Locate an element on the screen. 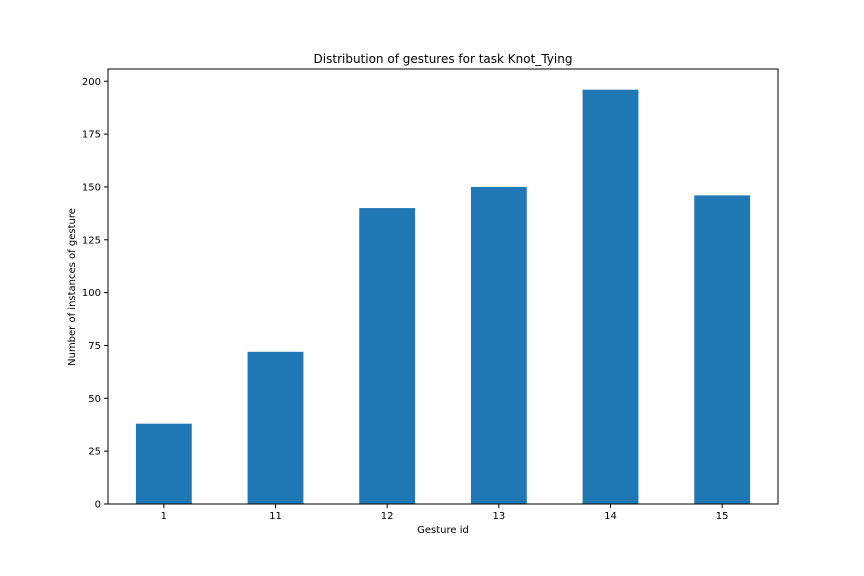 The width and height of the screenshot is (864, 576). y-tick-label: 200 is located at coordinates (91, 82).